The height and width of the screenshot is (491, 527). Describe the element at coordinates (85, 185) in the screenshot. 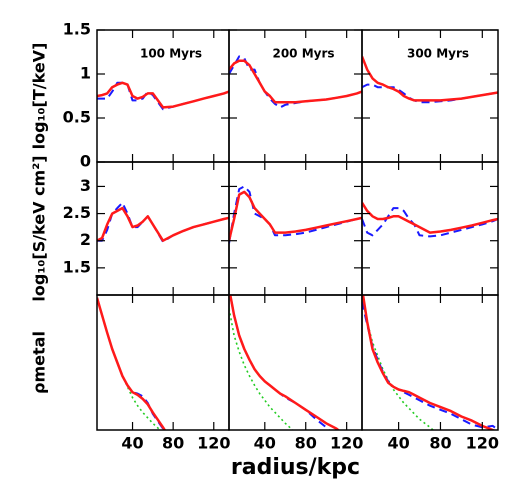

I see `y-tick-label: 3` at that location.